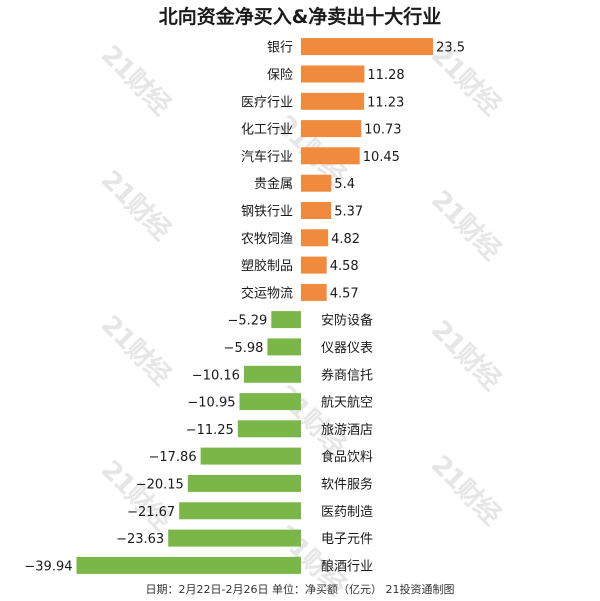  I want to click on category-label: 农牧饲渔, so click(267, 239).